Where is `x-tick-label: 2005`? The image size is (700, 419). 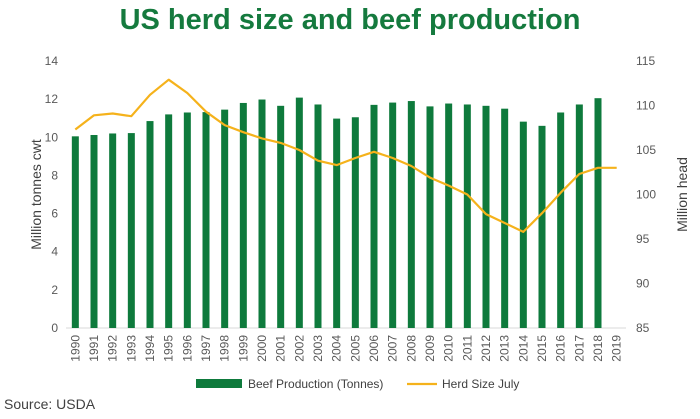
x-tick-label: 2005 is located at coordinates (355, 348).